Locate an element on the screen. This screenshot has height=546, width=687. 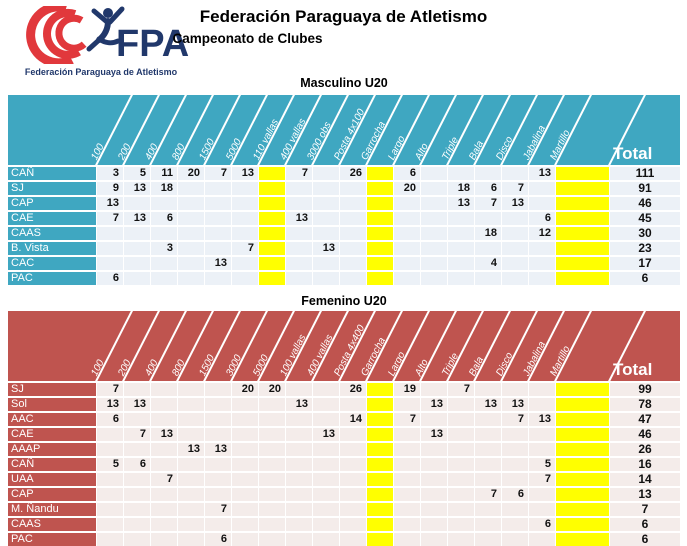
total-cell: 99 is located at coordinates (645, 389).